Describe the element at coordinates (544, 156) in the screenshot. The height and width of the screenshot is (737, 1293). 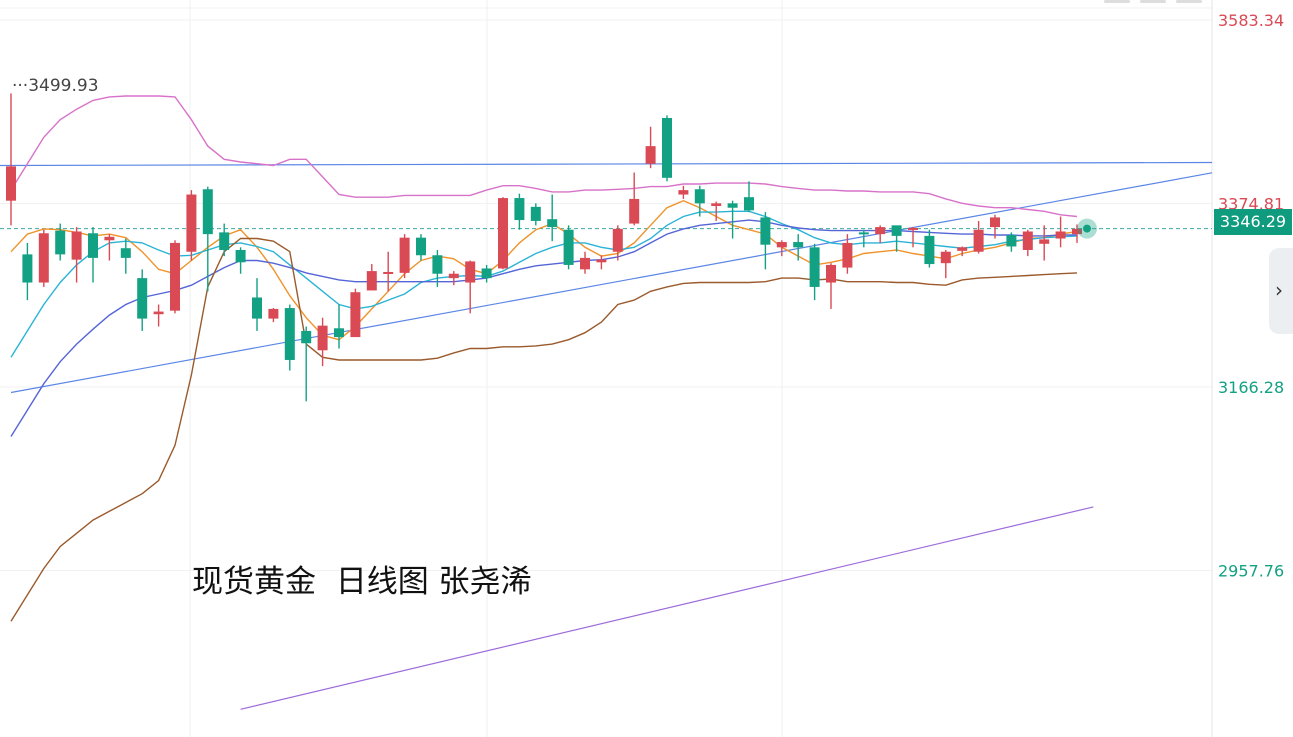
I see `boll-upper-line` at that location.